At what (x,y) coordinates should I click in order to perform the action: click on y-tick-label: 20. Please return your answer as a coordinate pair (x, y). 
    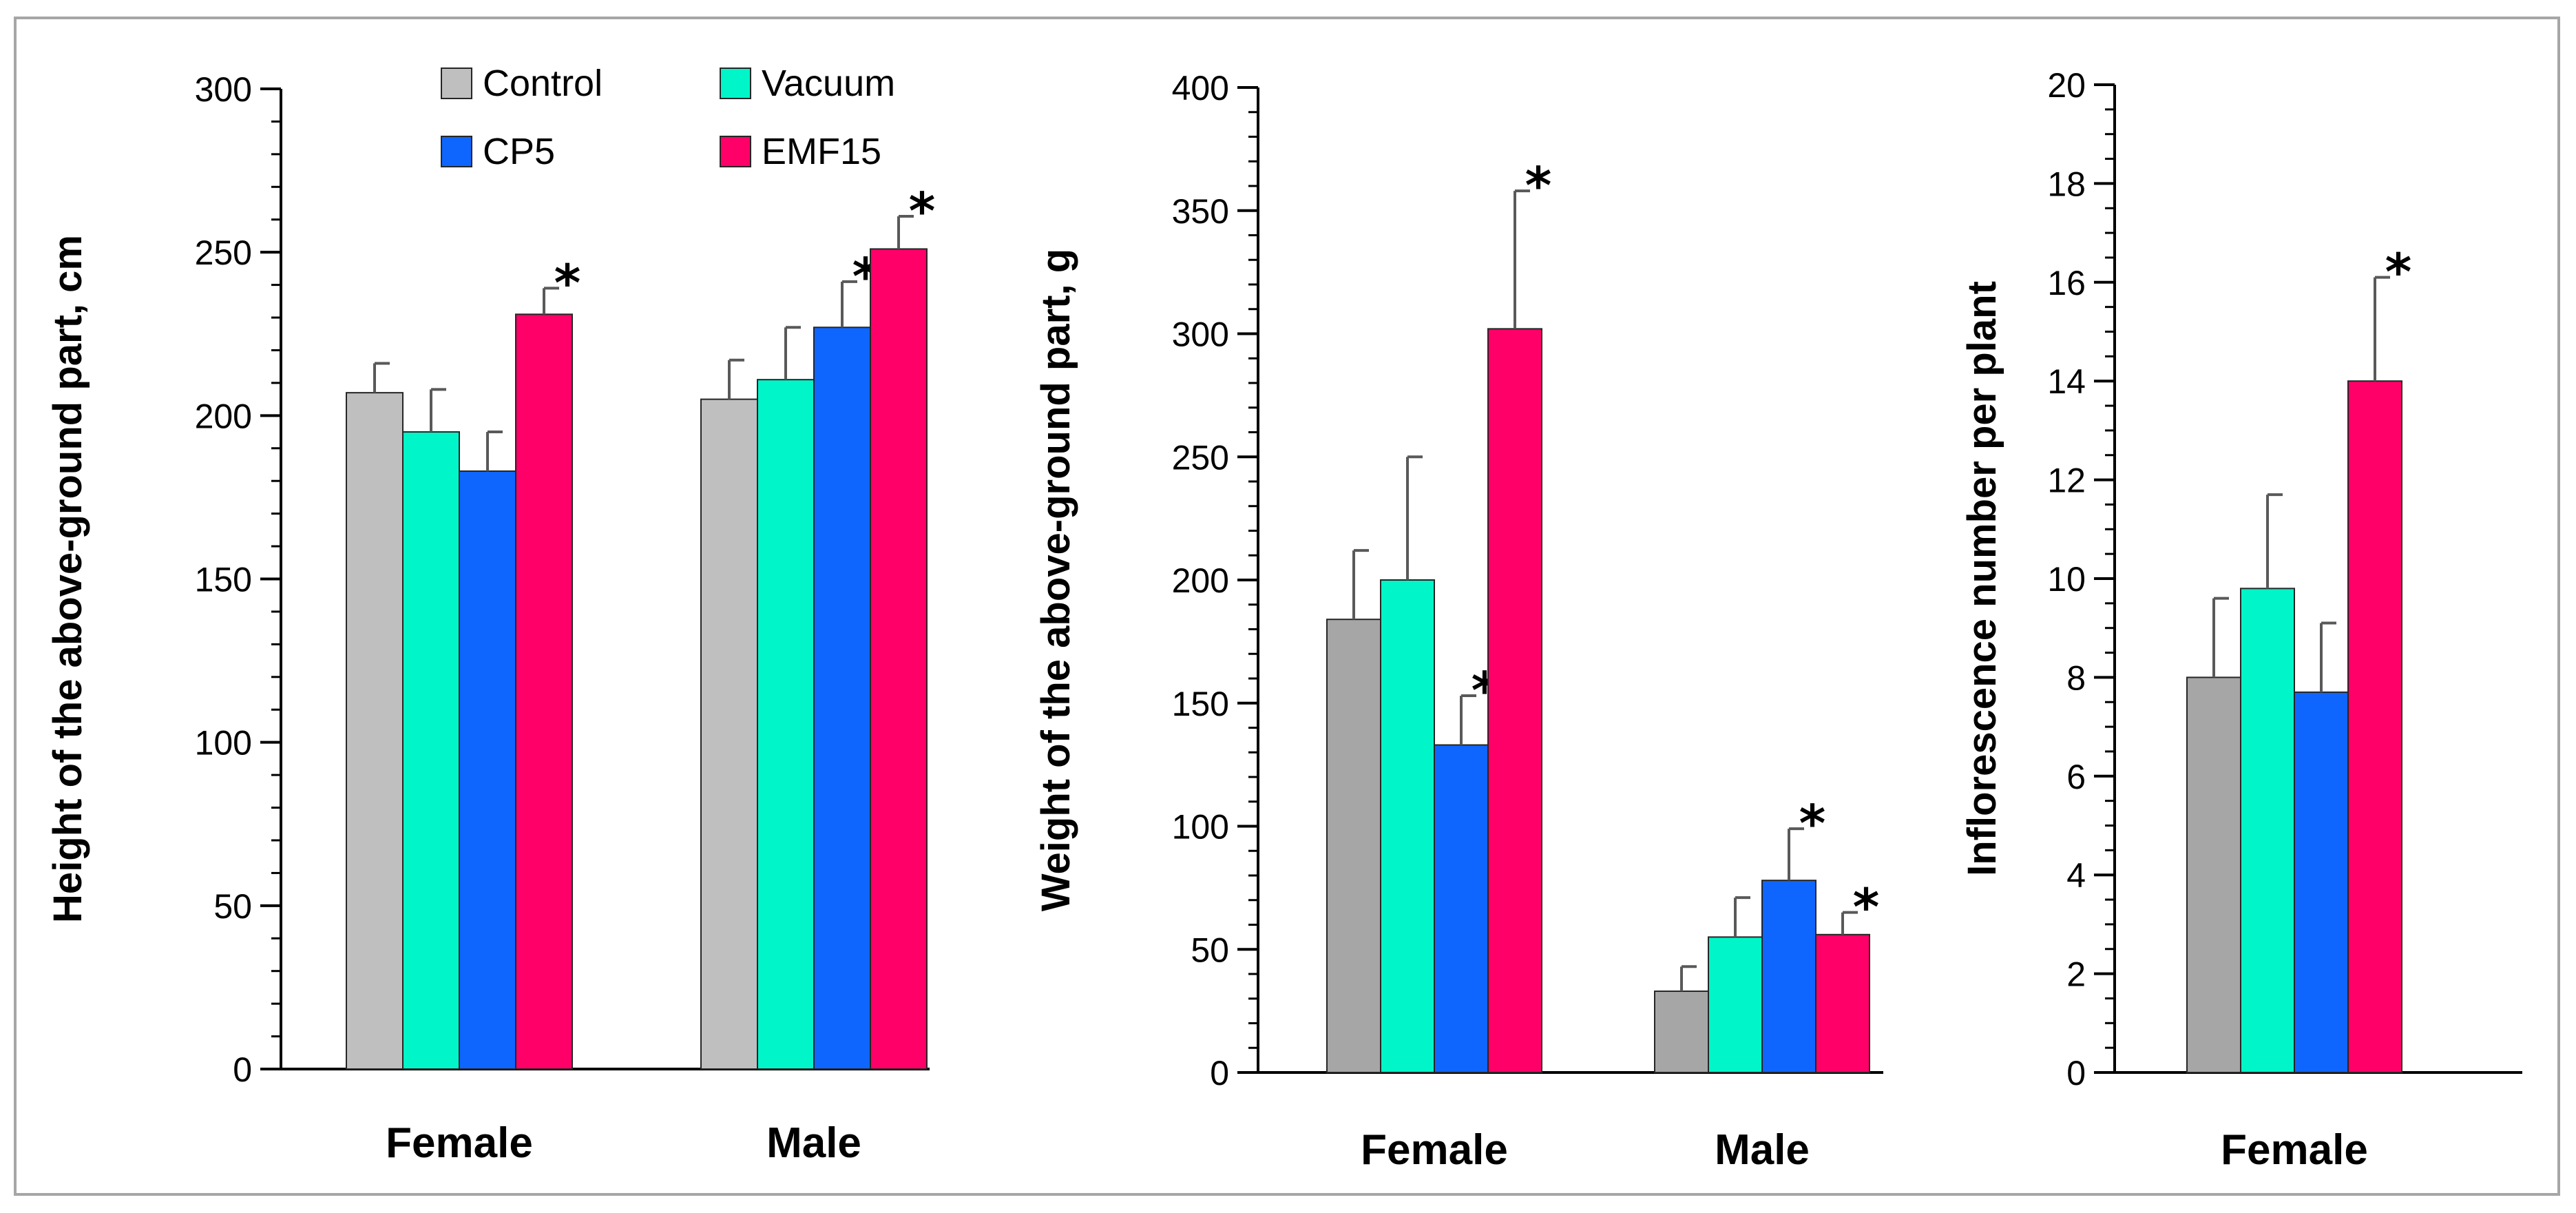
    Looking at the image, I should click on (2066, 85).